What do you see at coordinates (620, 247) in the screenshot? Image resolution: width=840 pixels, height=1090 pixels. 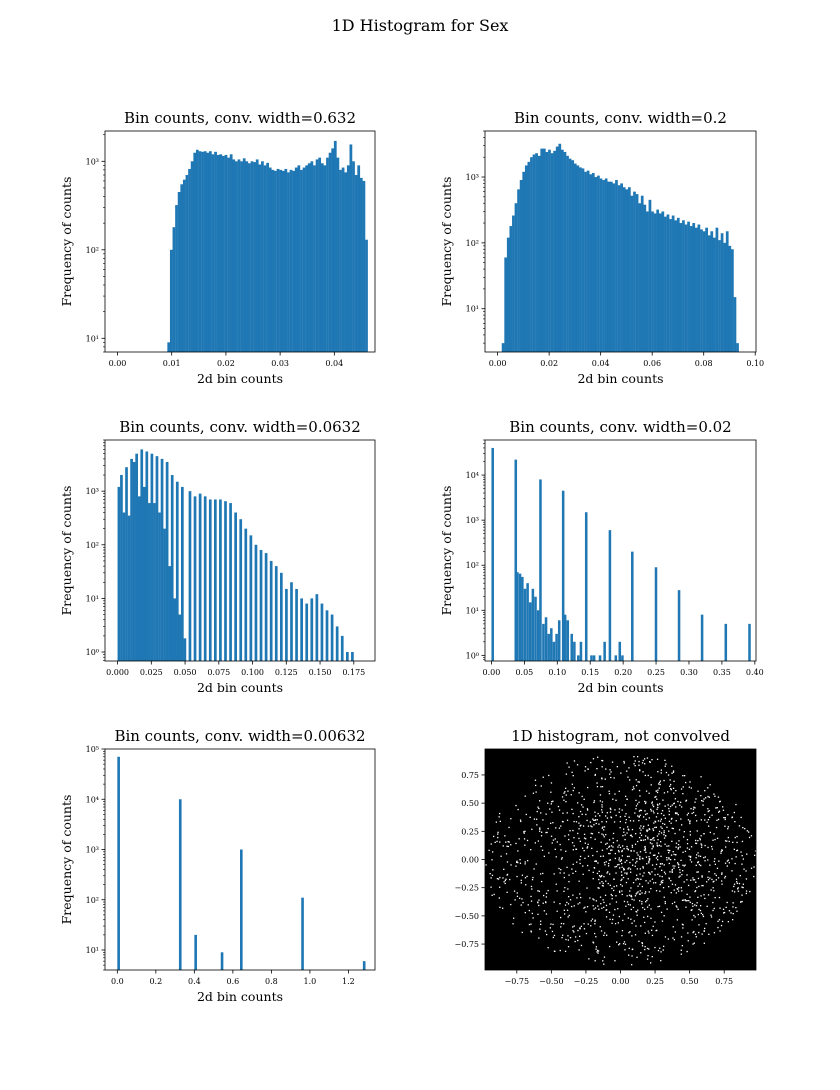 I see `plot-area` at bounding box center [620, 247].